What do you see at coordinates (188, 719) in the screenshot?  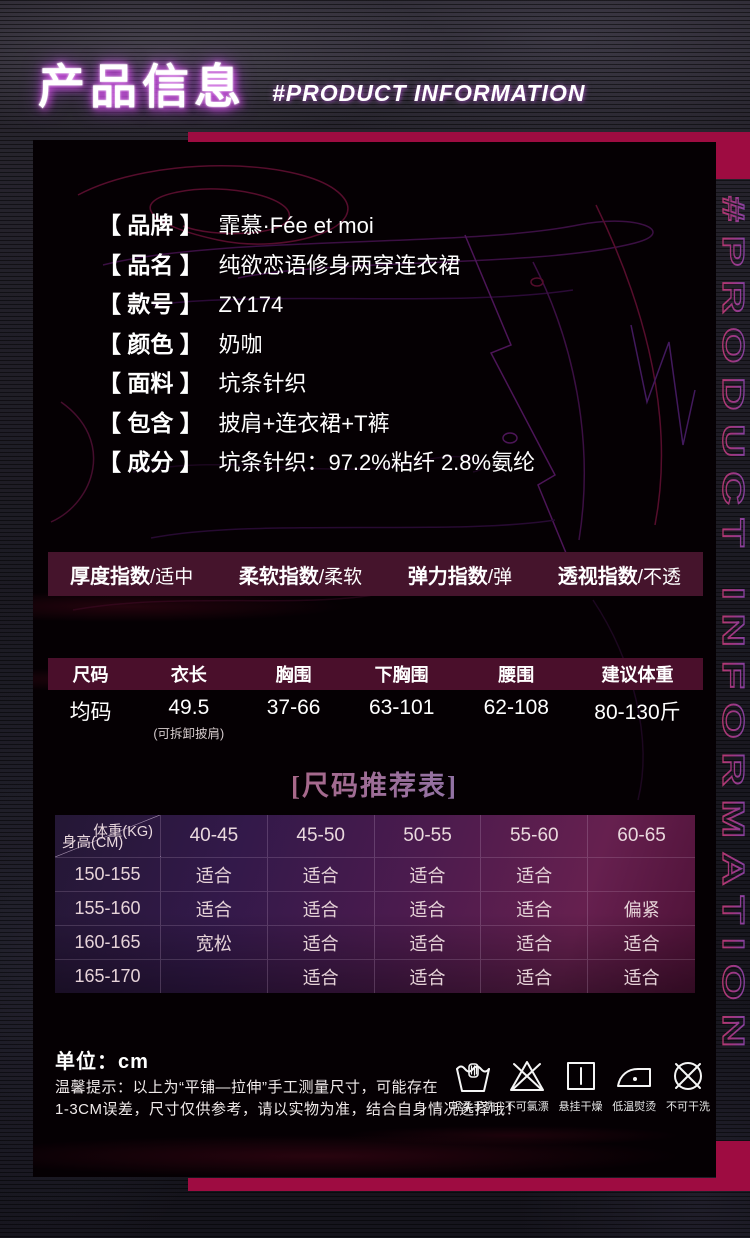 I see `size-value-length: 49.5 (可拆卸披肩)` at bounding box center [188, 719].